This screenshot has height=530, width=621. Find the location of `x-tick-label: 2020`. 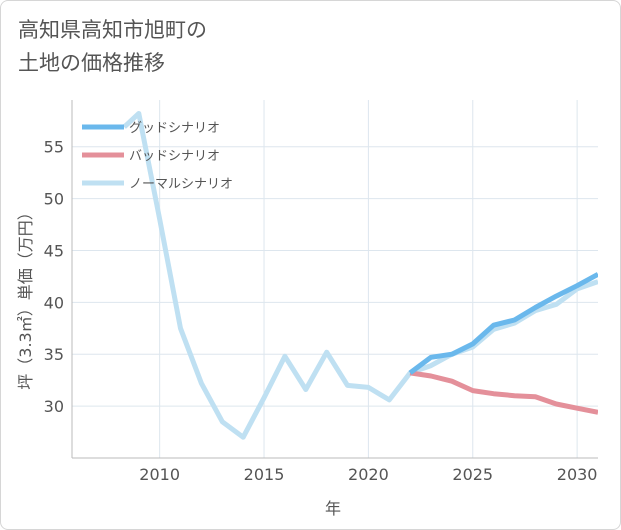

x-tick-label: 2020 is located at coordinates (368, 474).